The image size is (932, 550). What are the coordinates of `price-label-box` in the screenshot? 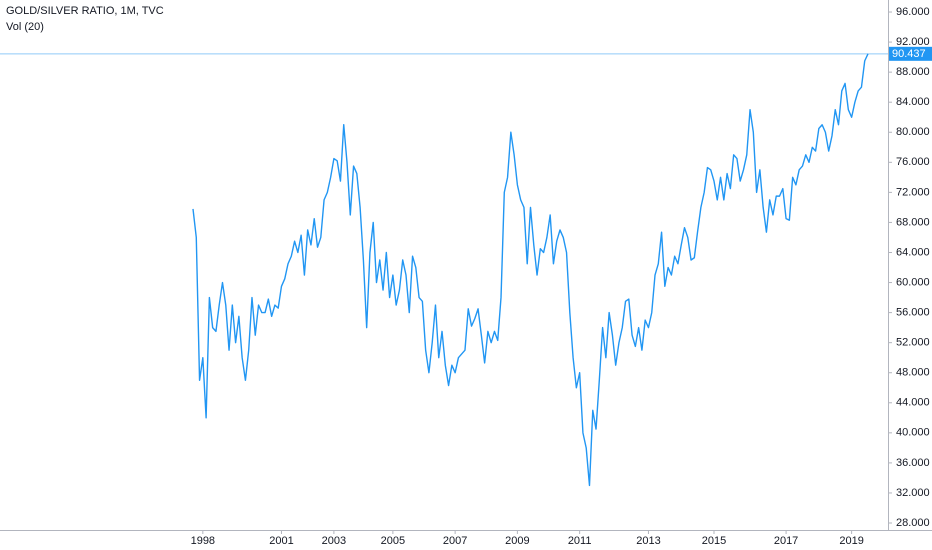 It's located at (910, 53).